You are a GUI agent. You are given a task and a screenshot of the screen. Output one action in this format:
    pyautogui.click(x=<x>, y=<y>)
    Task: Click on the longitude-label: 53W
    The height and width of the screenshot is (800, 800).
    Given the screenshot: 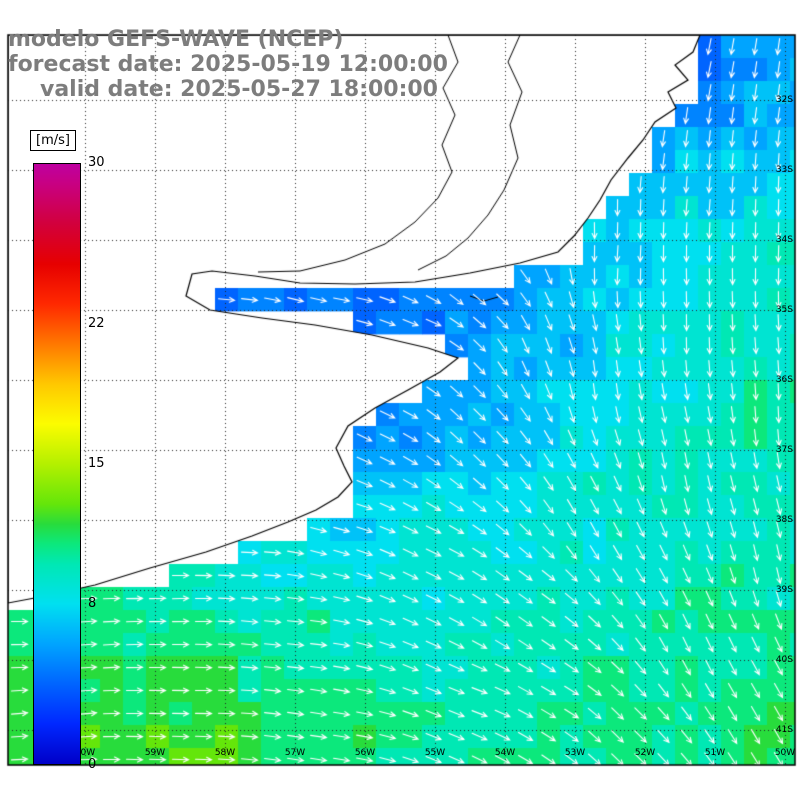 What is the action you would take?
    pyautogui.click(x=575, y=753)
    